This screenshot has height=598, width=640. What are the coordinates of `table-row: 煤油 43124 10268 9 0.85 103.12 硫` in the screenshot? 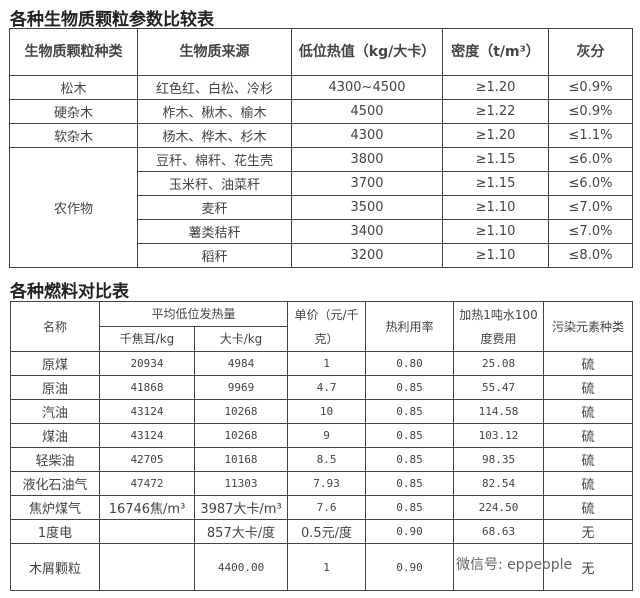 It's located at (322, 435).